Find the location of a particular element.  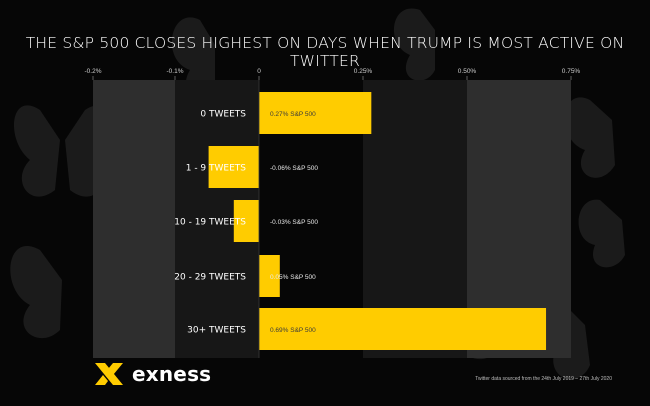

x-tick-label: -0.2% is located at coordinates (93, 71).